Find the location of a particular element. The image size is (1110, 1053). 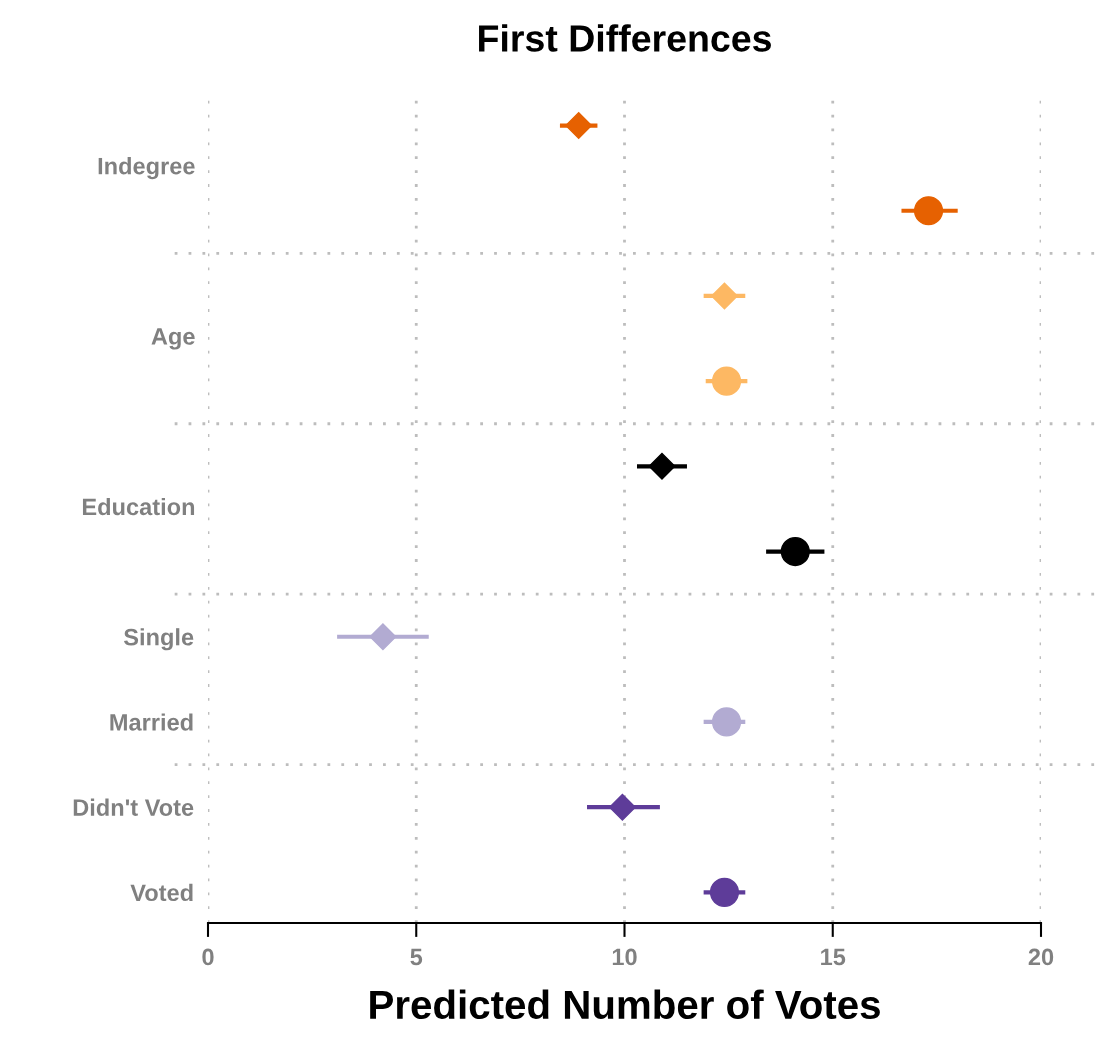

chart-title: First Differences is located at coordinates (625, 38).